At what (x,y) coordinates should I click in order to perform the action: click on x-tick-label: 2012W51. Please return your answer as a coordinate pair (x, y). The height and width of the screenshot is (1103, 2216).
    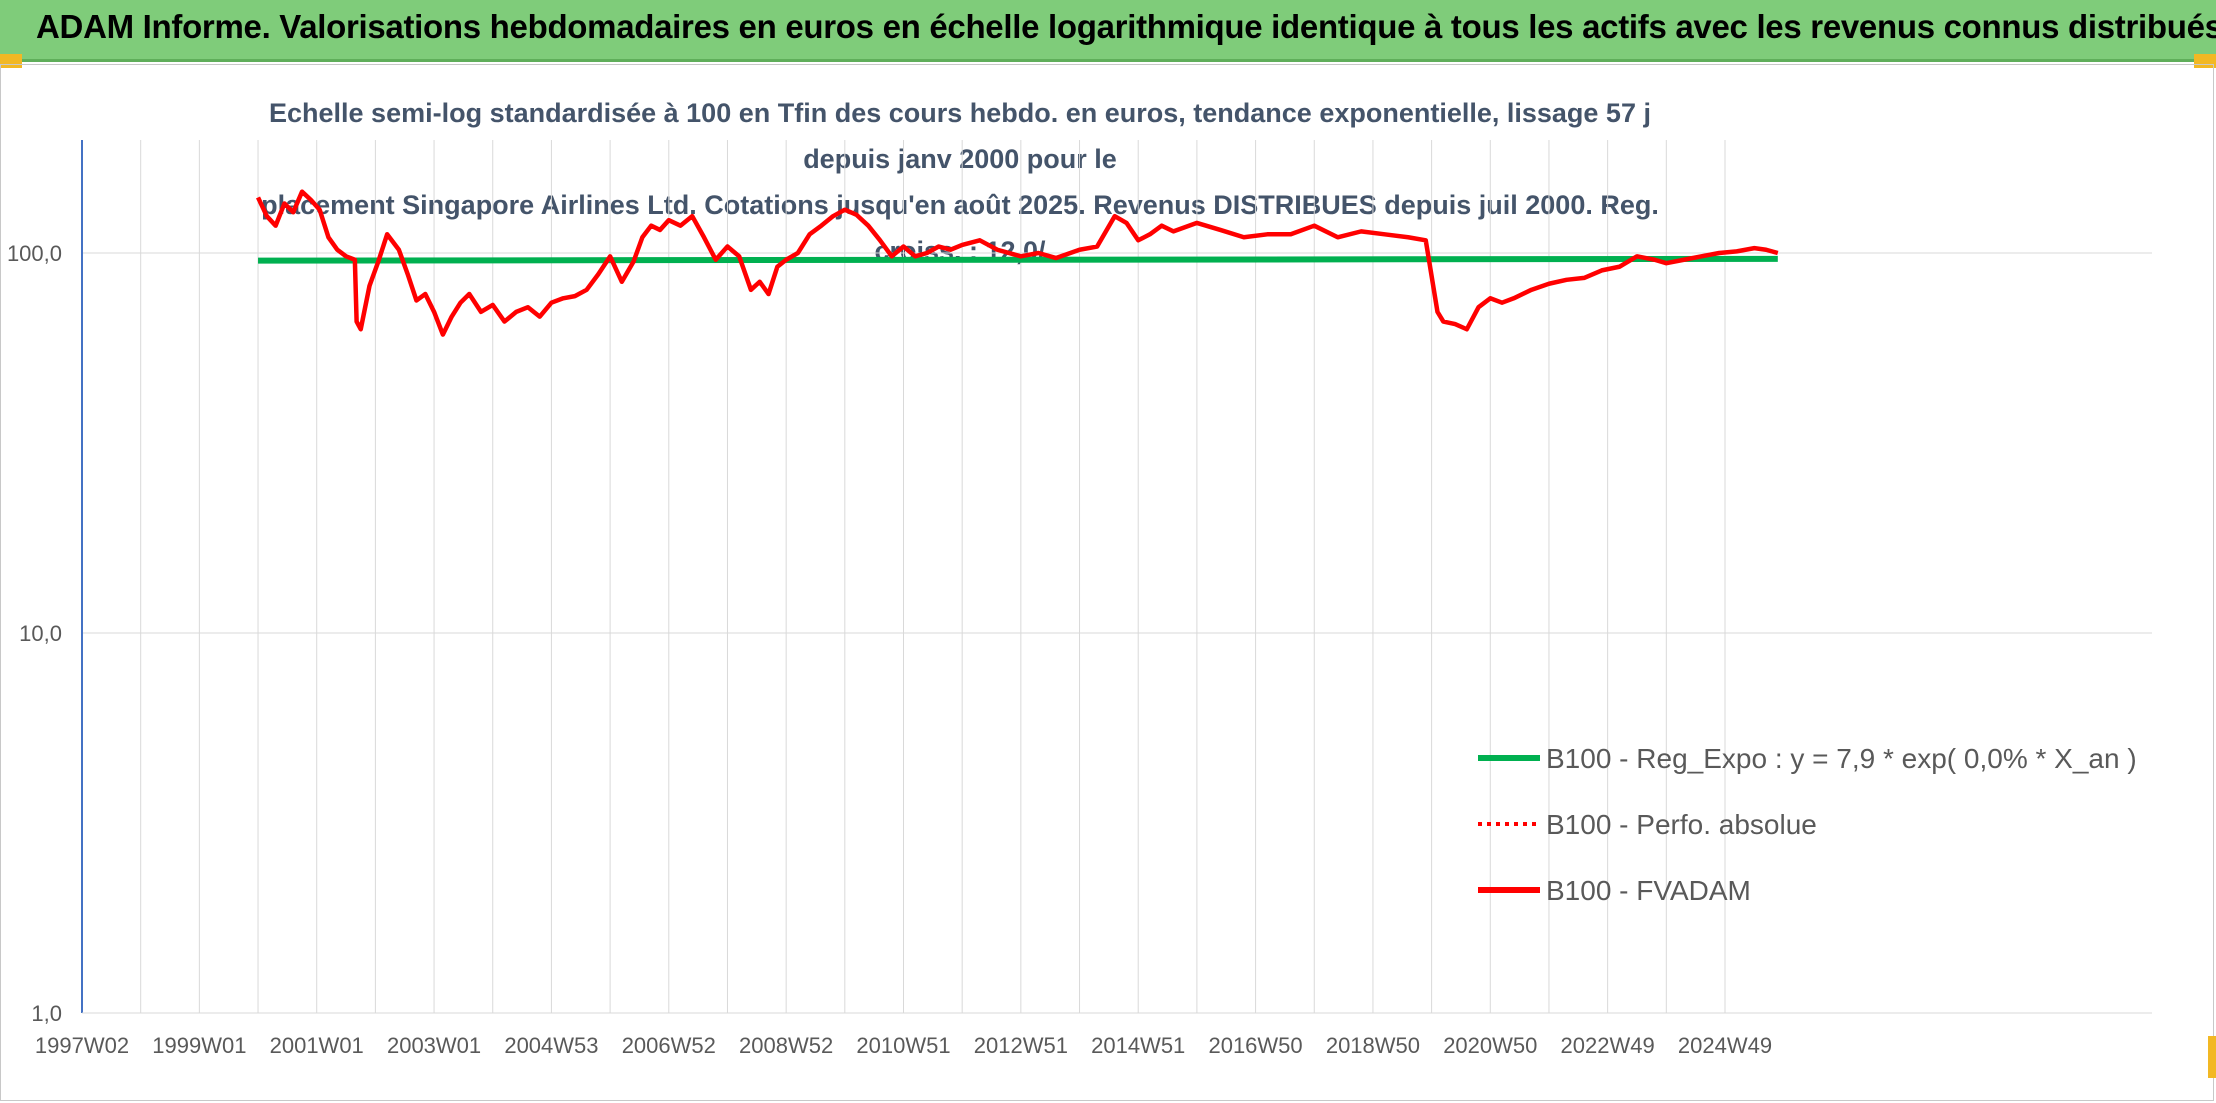
    Looking at the image, I should click on (1021, 1045).